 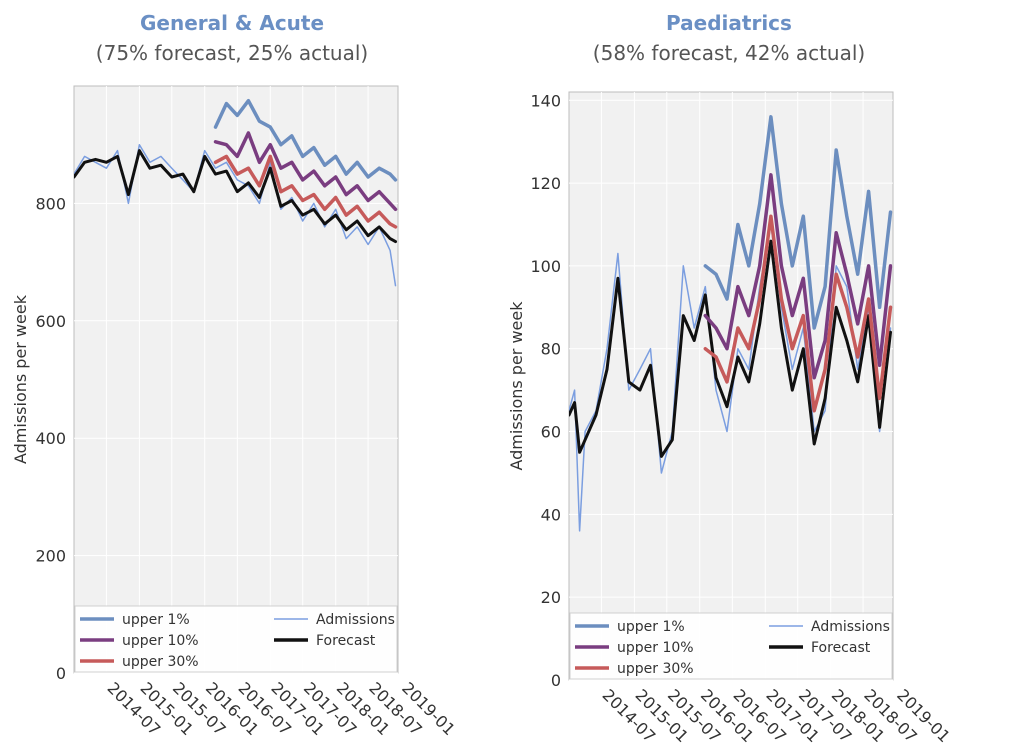 I want to click on chart-title: Paediatrics, so click(x=729, y=23).